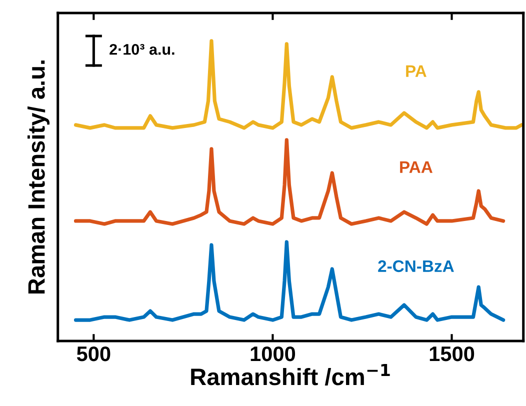  I want to click on y-axis-title: Raman Intensity/ a.u., so click(39, 177).